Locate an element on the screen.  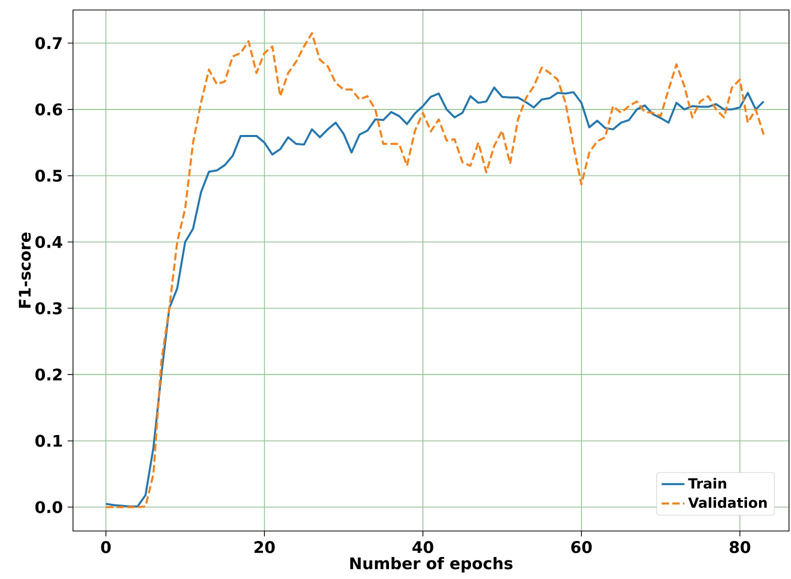
x-tick-label: 20 is located at coordinates (264, 547).